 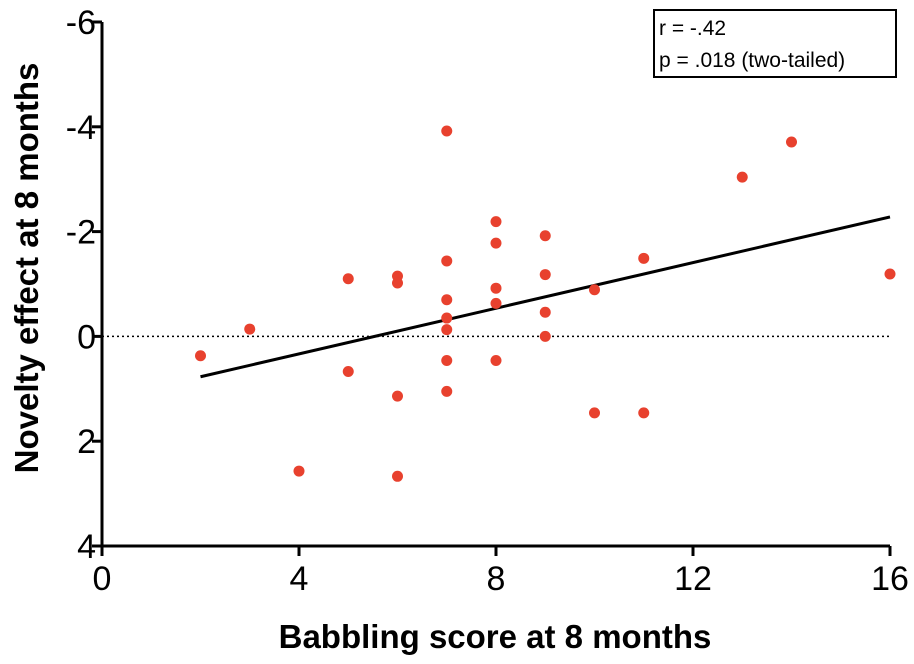 I want to click on x-tick-label: 16, so click(x=890, y=579).